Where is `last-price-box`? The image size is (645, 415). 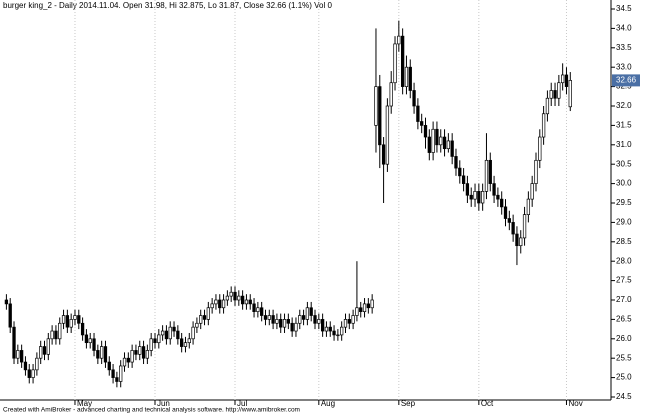
last-price-box is located at coordinates (626, 80).